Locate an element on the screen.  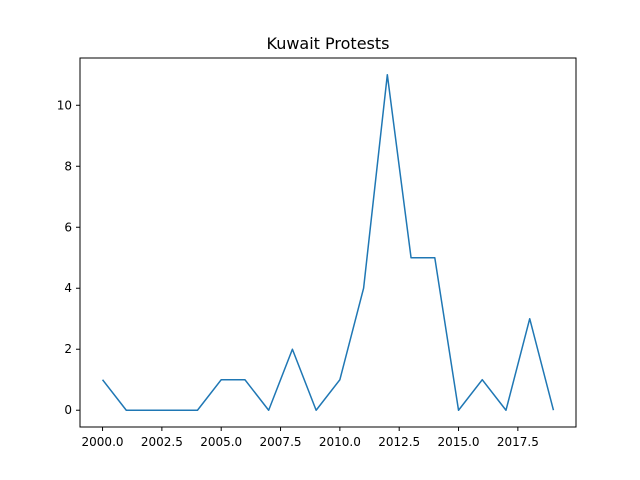
y-tick-label: 6 is located at coordinates (68, 227).